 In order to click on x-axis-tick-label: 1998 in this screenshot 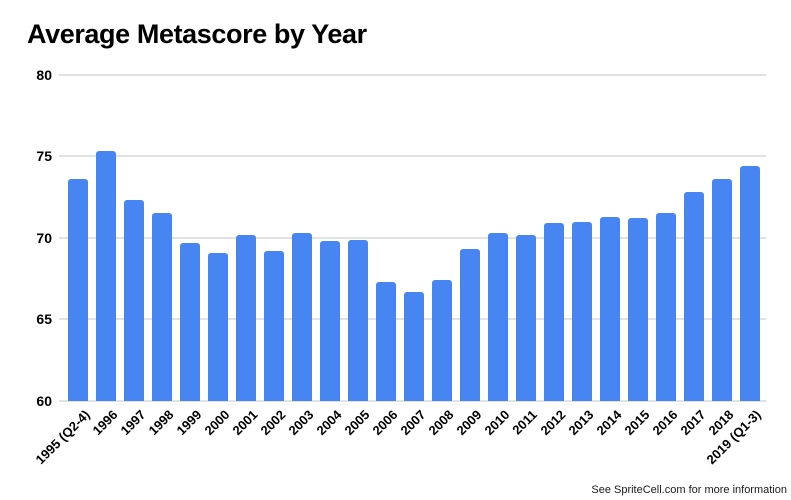, I will do `click(161, 423)`.